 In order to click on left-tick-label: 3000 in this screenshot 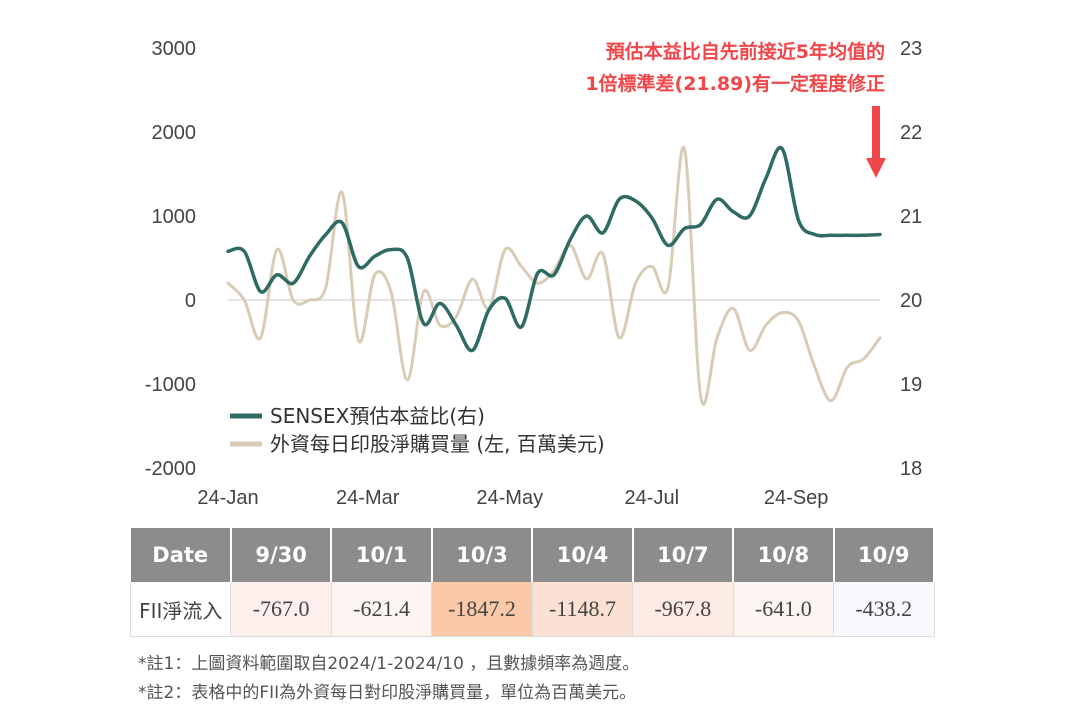, I will do `click(174, 49)`.